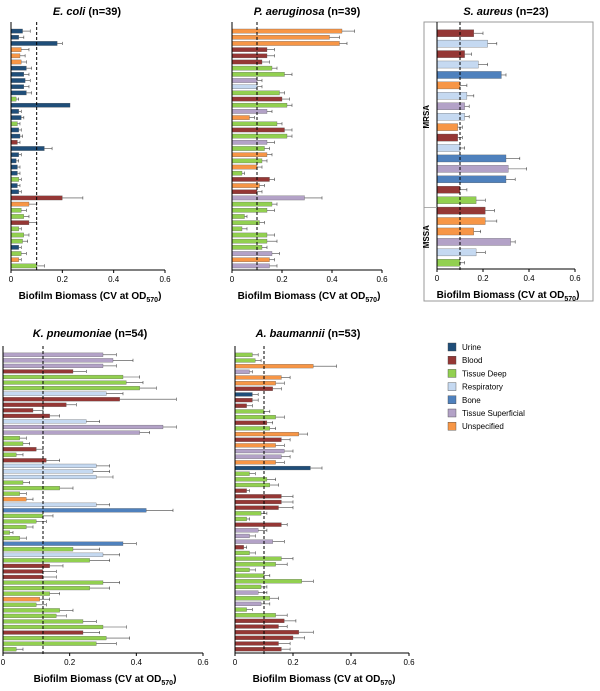 The image size is (600, 691). Describe the element at coordinates (409, 662) in the screenshot. I see `x-tick-label: 0.6` at that location.